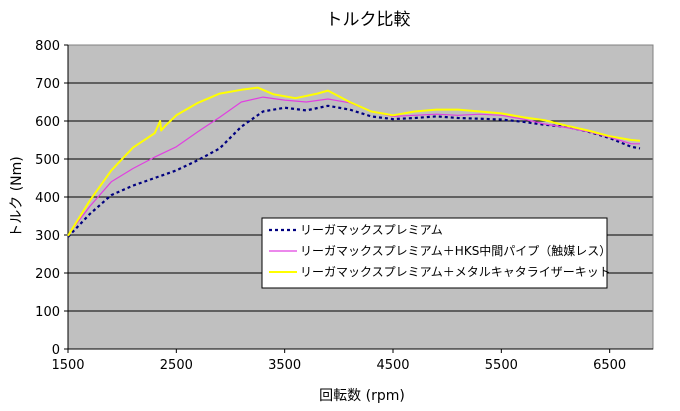 The width and height of the screenshot is (680, 411). Describe the element at coordinates (368, 20) in the screenshot. I see `chart-title: トルク比較` at that location.